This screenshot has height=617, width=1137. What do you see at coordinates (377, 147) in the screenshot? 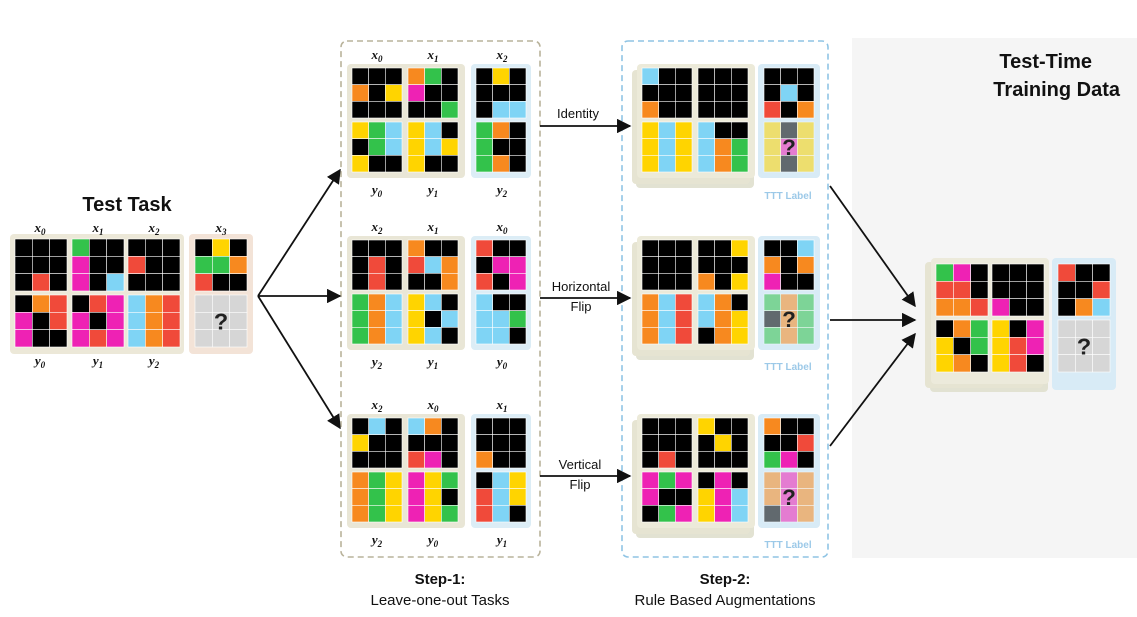
I see `step1-row0-pair0-output` at bounding box center [377, 147].